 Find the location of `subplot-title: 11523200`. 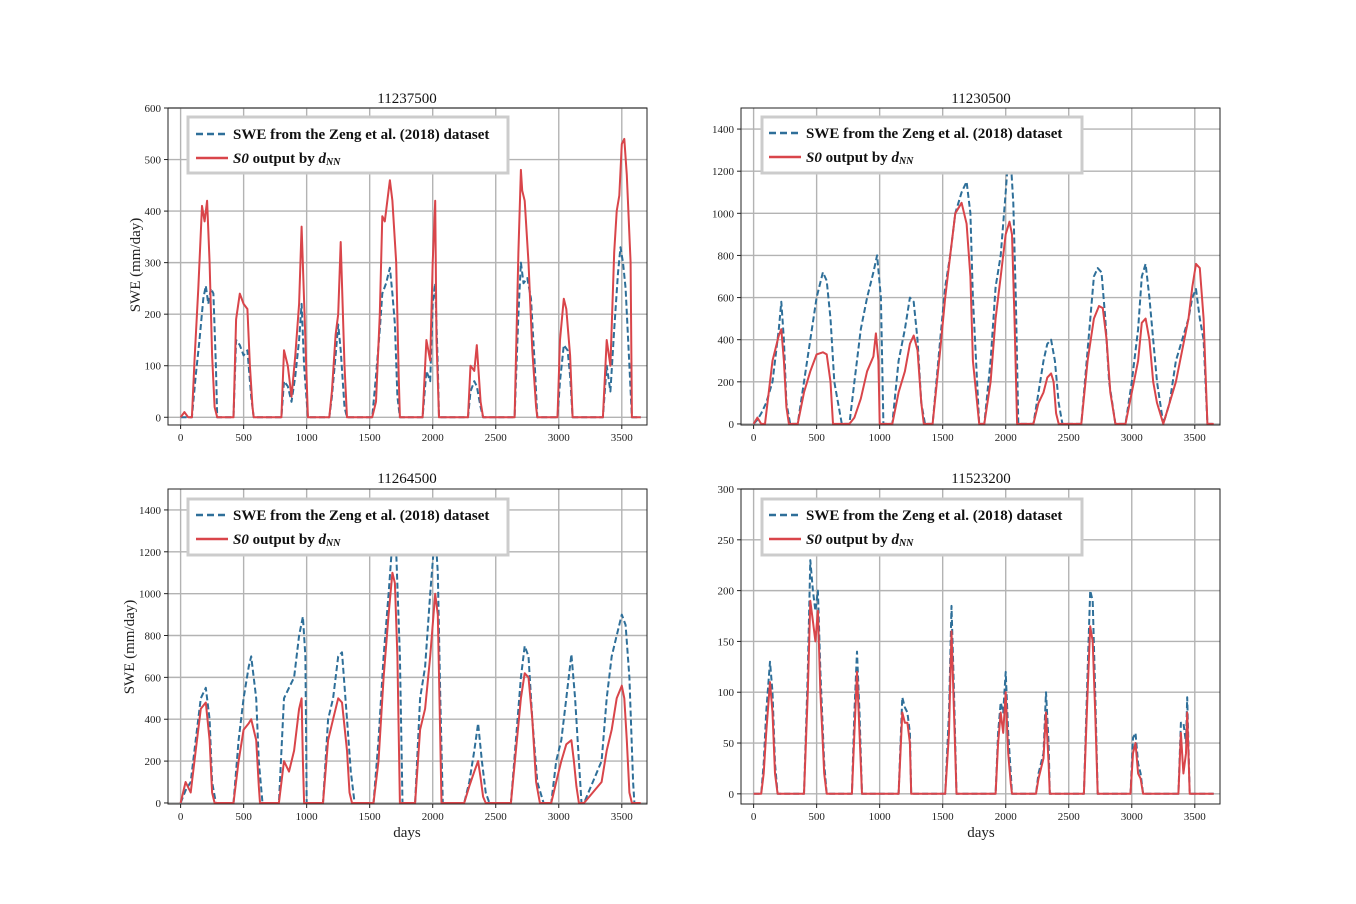

subplot-title: 11523200 is located at coordinates (980, 479).